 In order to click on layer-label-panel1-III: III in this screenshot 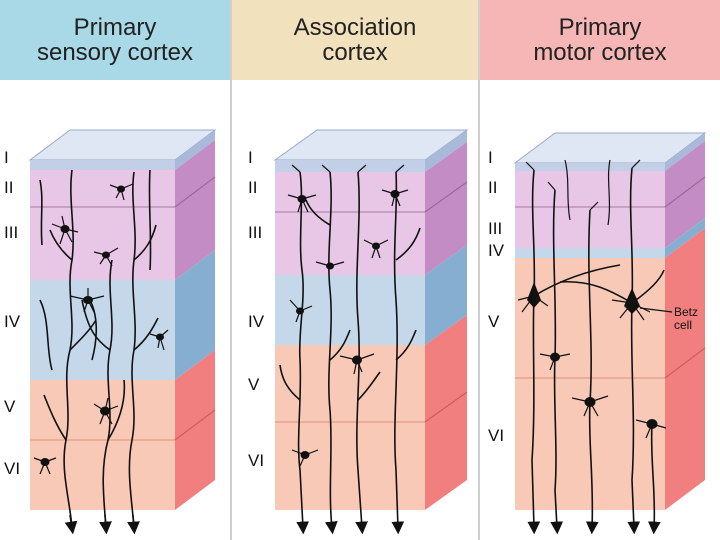, I will do `click(11, 232)`.